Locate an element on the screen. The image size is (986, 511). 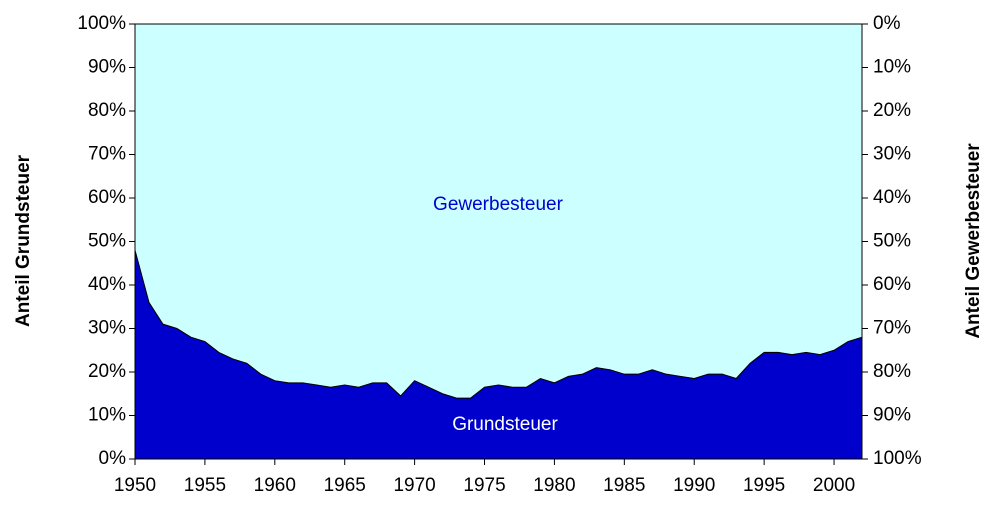
x-tick-label: 1975 is located at coordinates (484, 485).